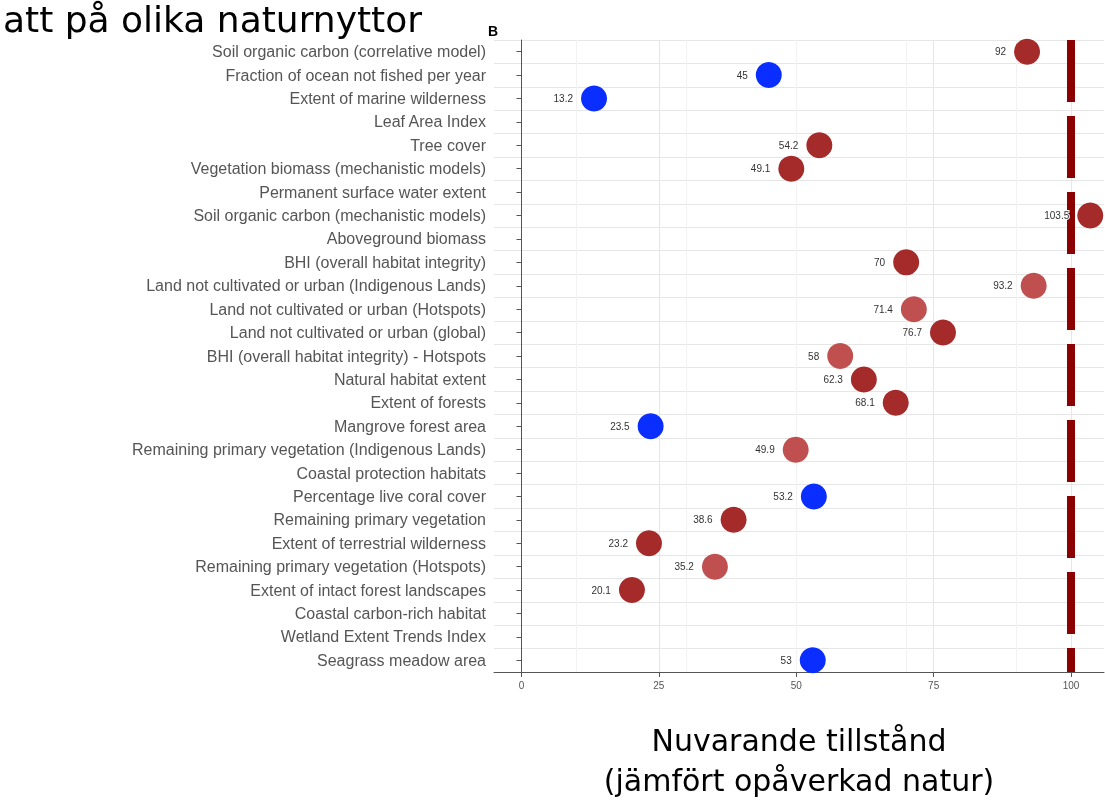 This screenshot has width=1105, height=810. Describe the element at coordinates (833, 379) in the screenshot. I see `data-label: 62.3` at that location.